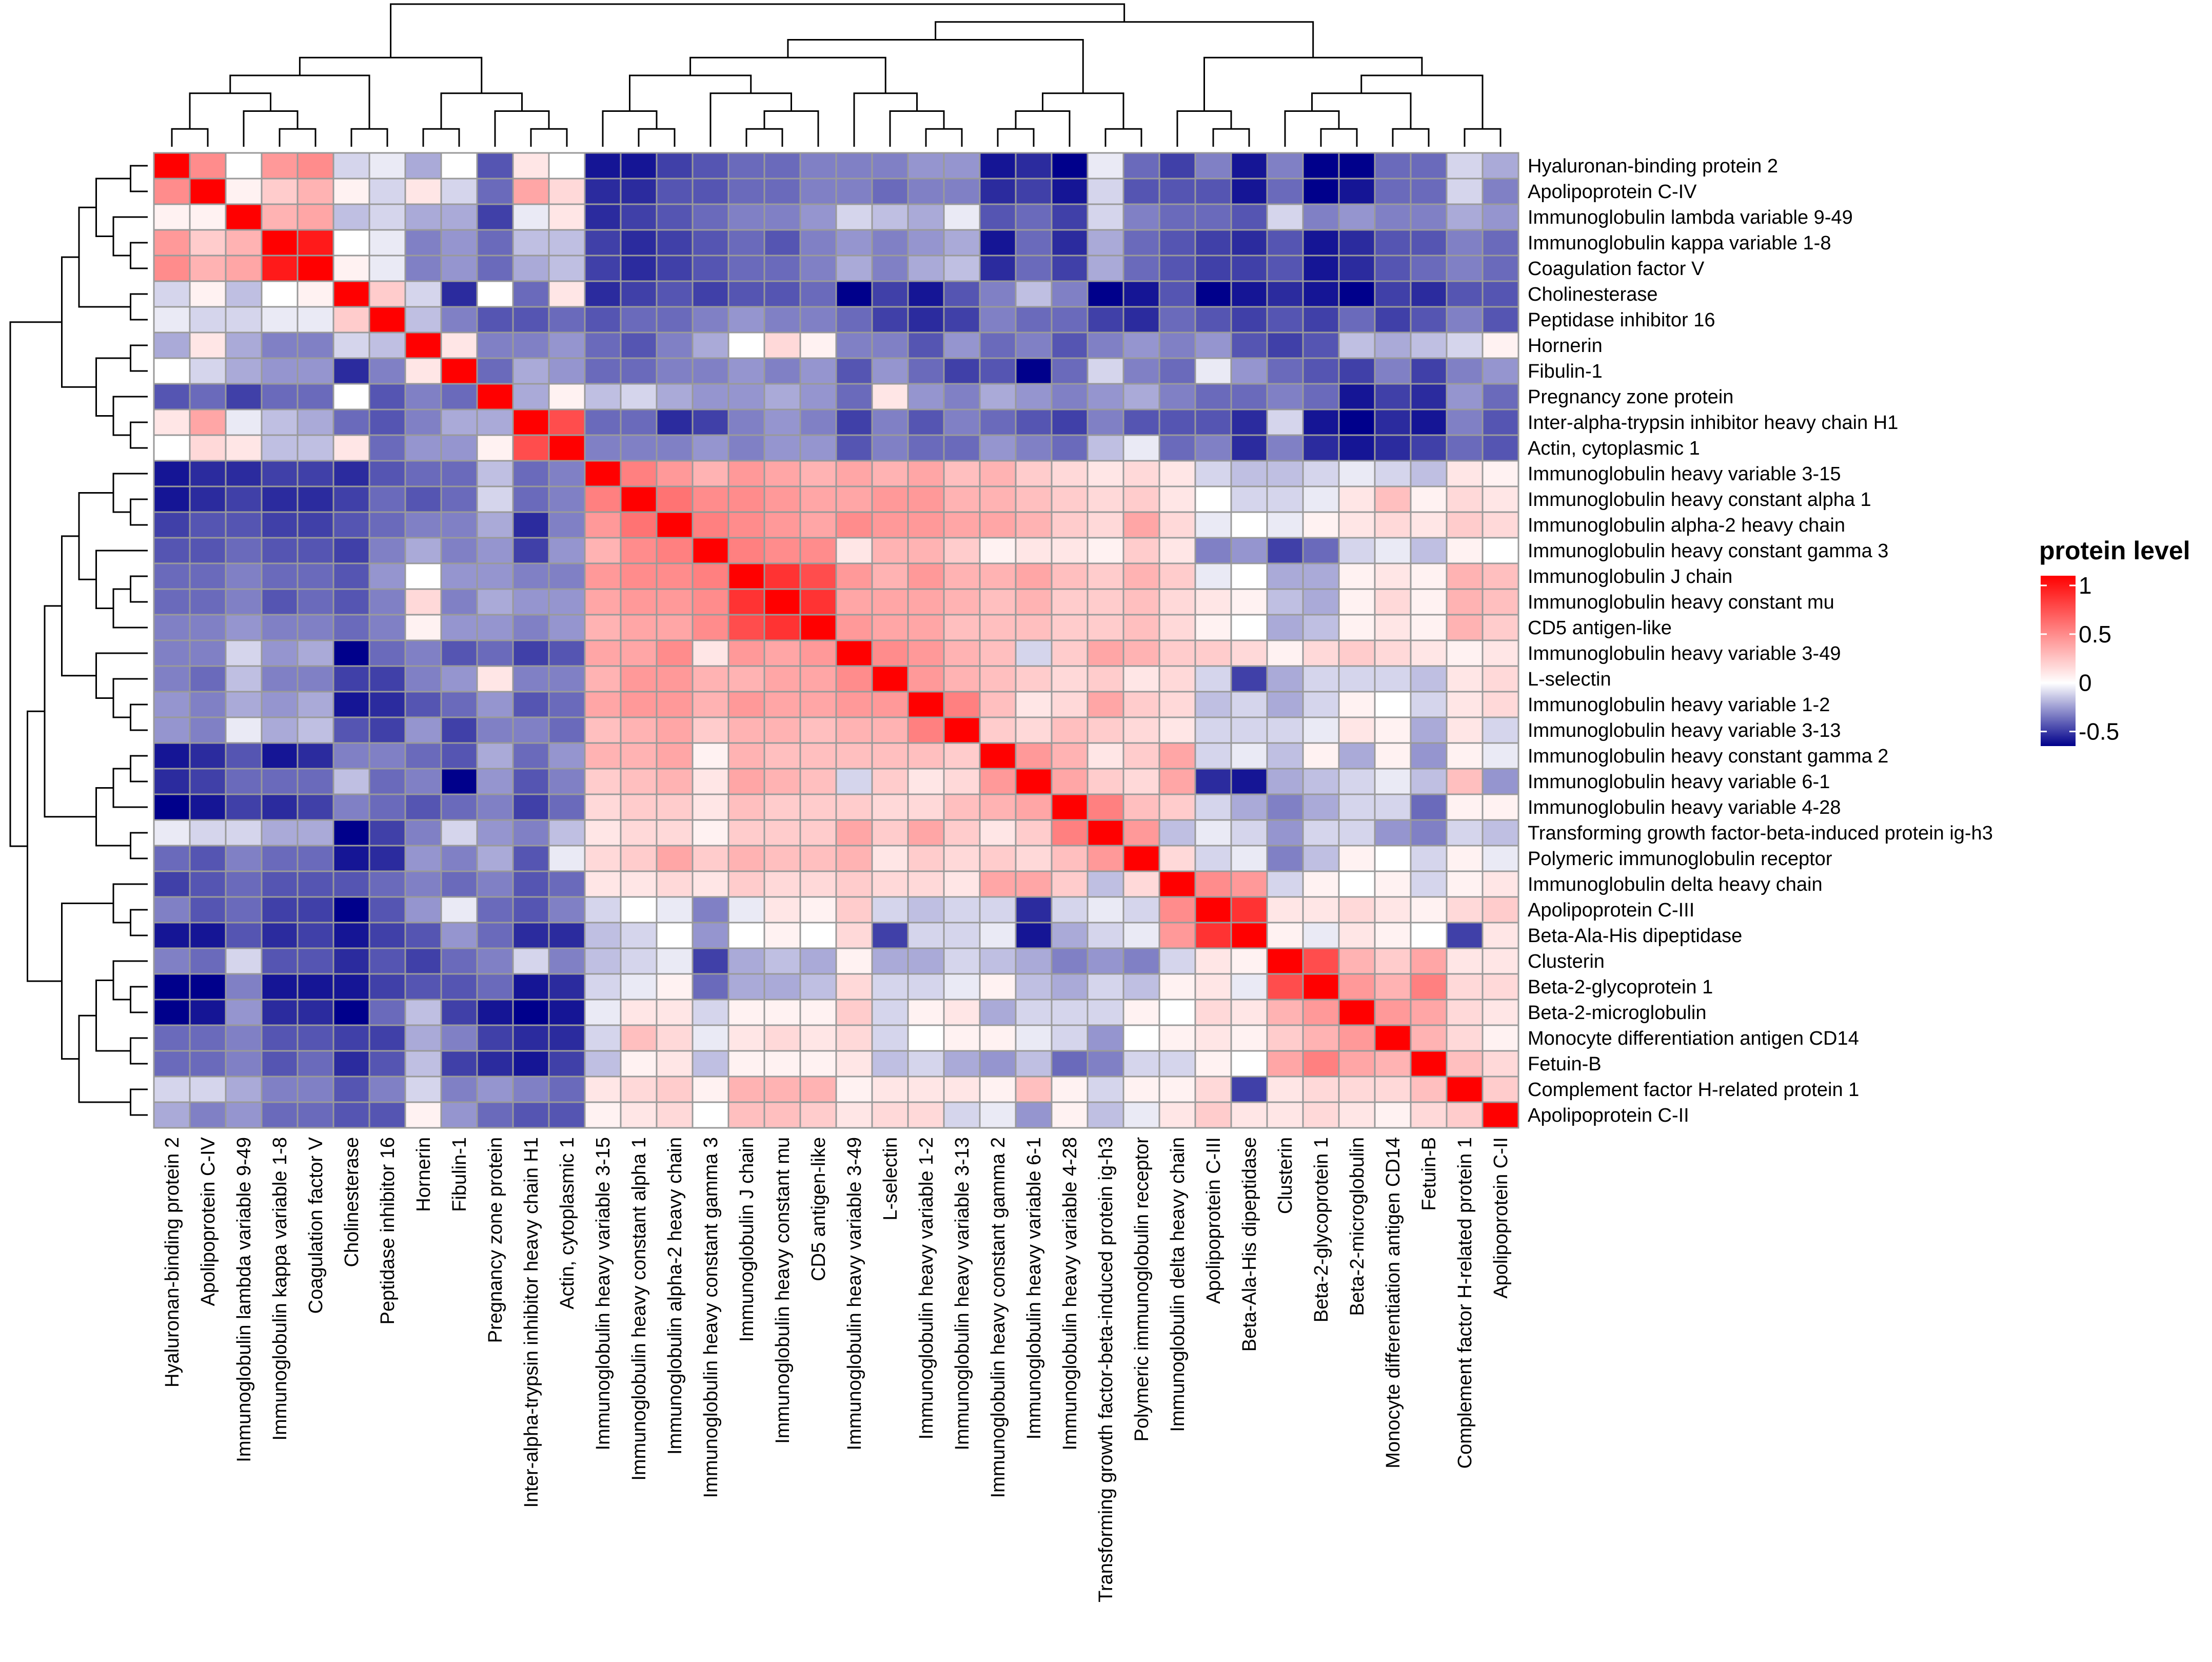  Describe the element at coordinates (783, 1290) in the screenshot. I see `column-label: Immunoglobulin heavy constant mu` at that location.